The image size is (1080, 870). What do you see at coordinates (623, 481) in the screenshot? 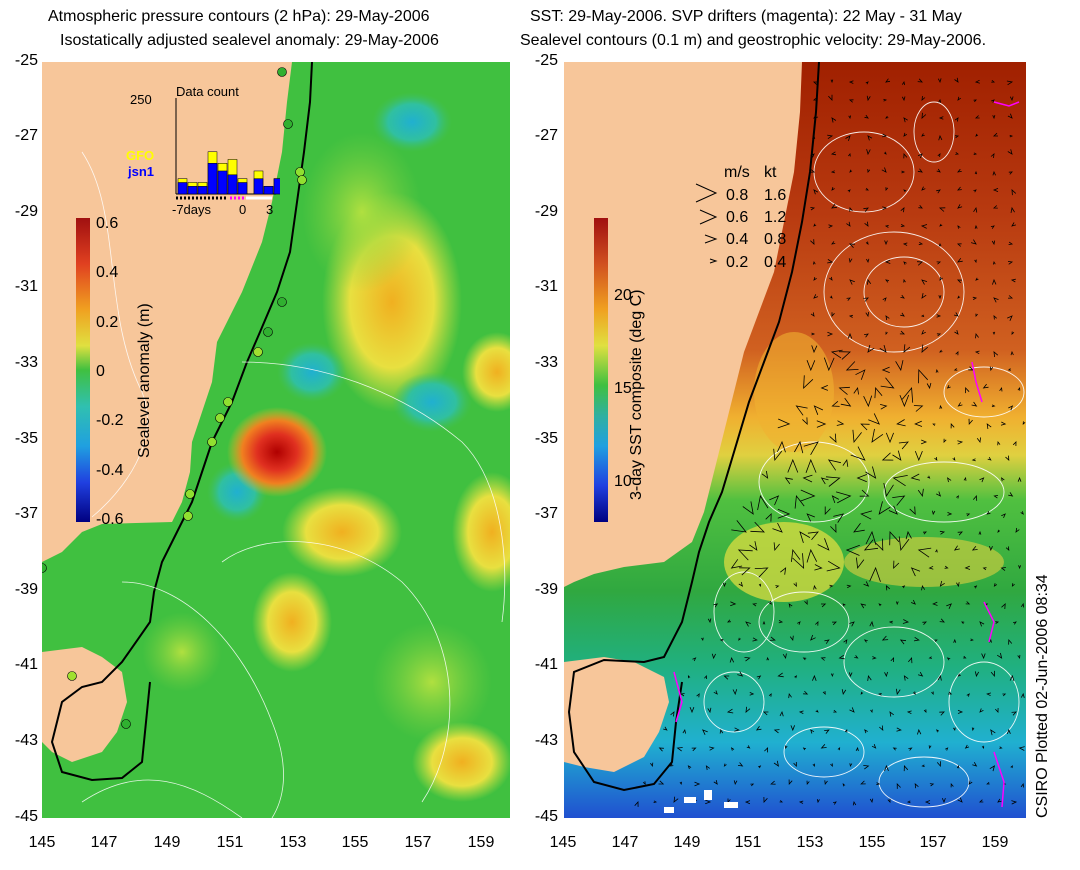
I see `right-colorbar-tick: 10` at bounding box center [623, 481].